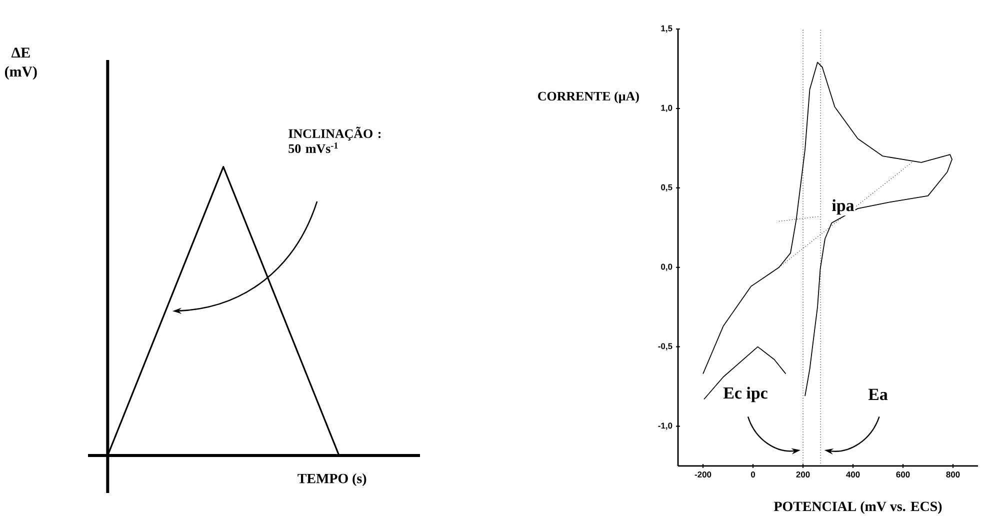 The width and height of the screenshot is (986, 520). What do you see at coordinates (588, 97) in the screenshot?
I see `y-axis-title: CORRENTE (µA)` at bounding box center [588, 97].